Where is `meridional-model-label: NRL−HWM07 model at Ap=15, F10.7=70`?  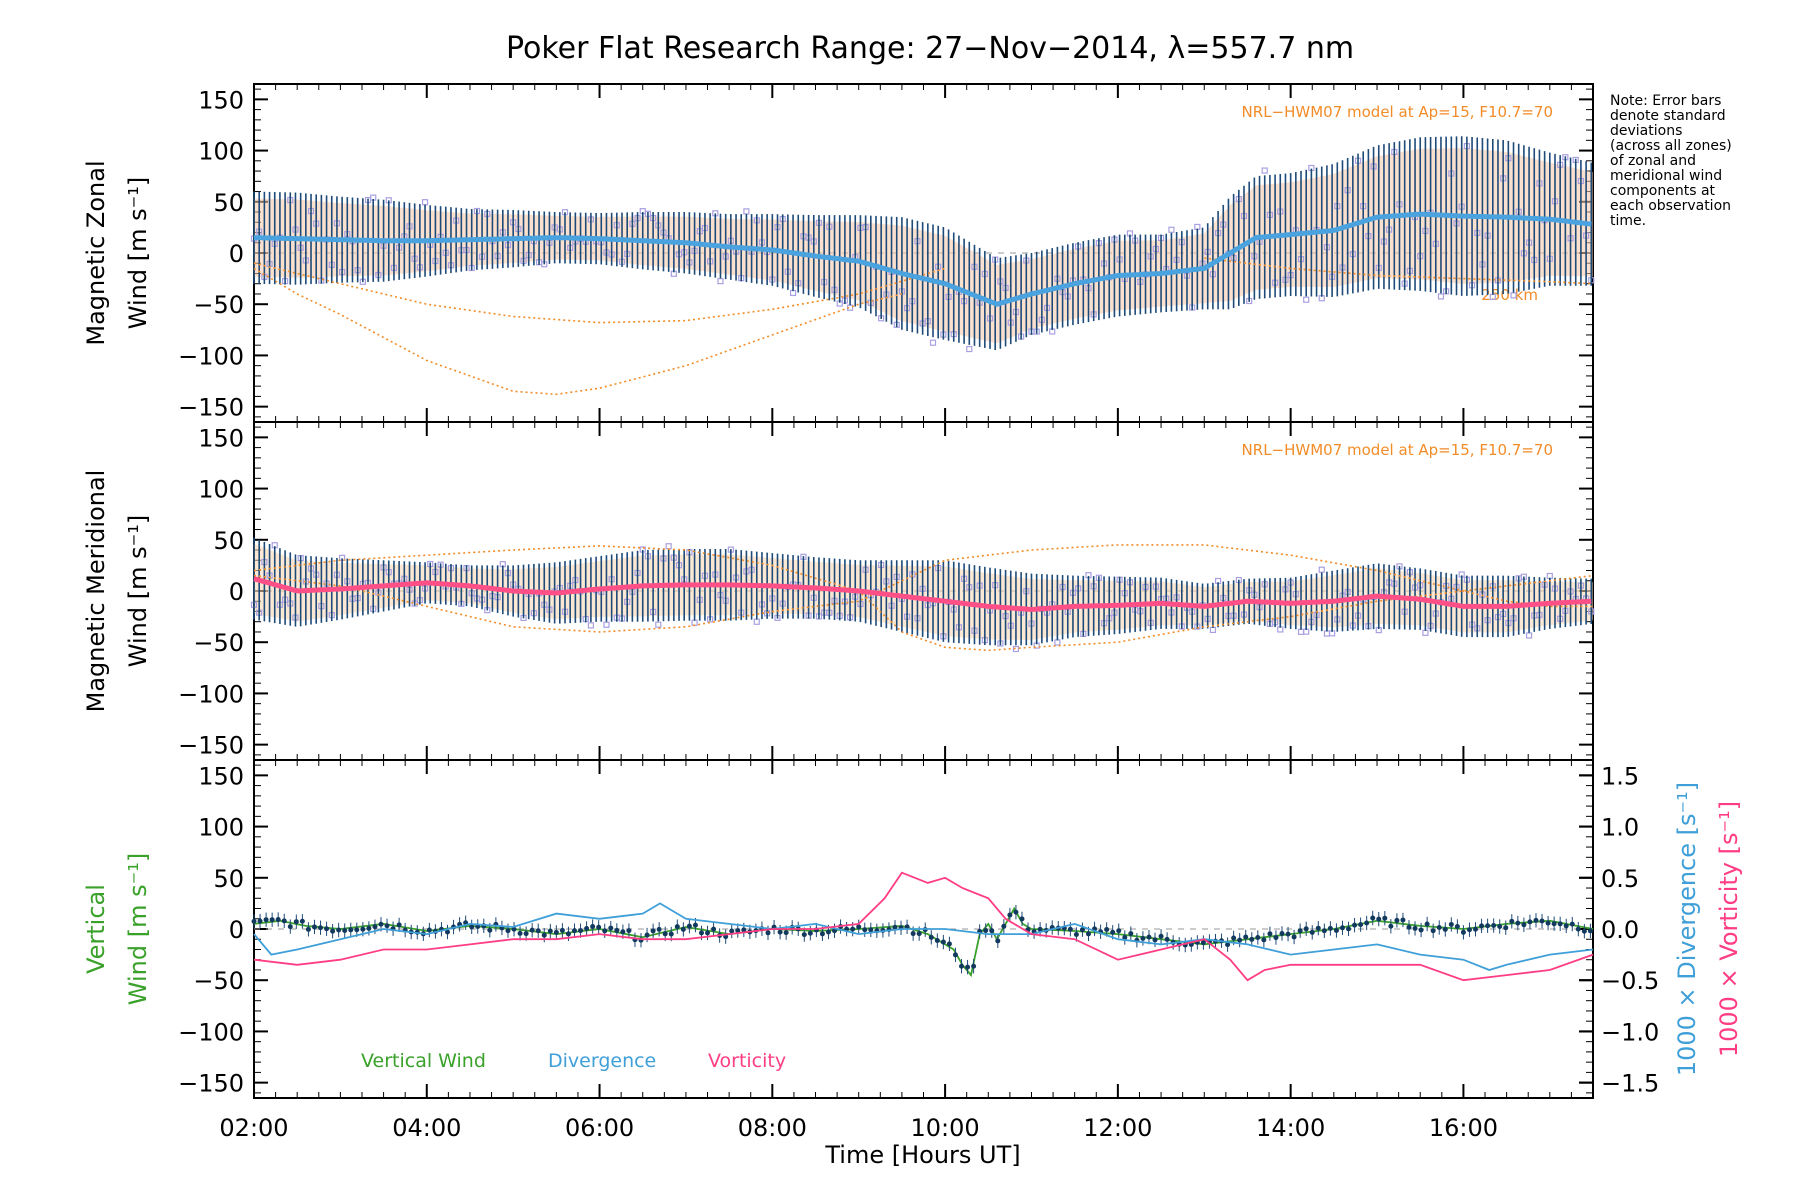
meridional-model-label: NRL−HWM07 model at Ap=15, F10.7=70 is located at coordinates (1397, 450).